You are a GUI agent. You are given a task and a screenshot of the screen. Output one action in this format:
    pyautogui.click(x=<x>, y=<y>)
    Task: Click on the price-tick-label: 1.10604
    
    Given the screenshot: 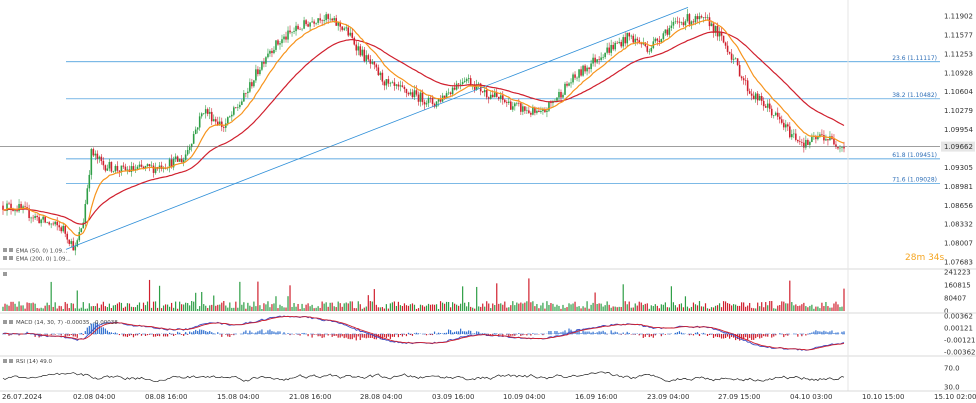 What is the action you would take?
    pyautogui.click(x=958, y=92)
    